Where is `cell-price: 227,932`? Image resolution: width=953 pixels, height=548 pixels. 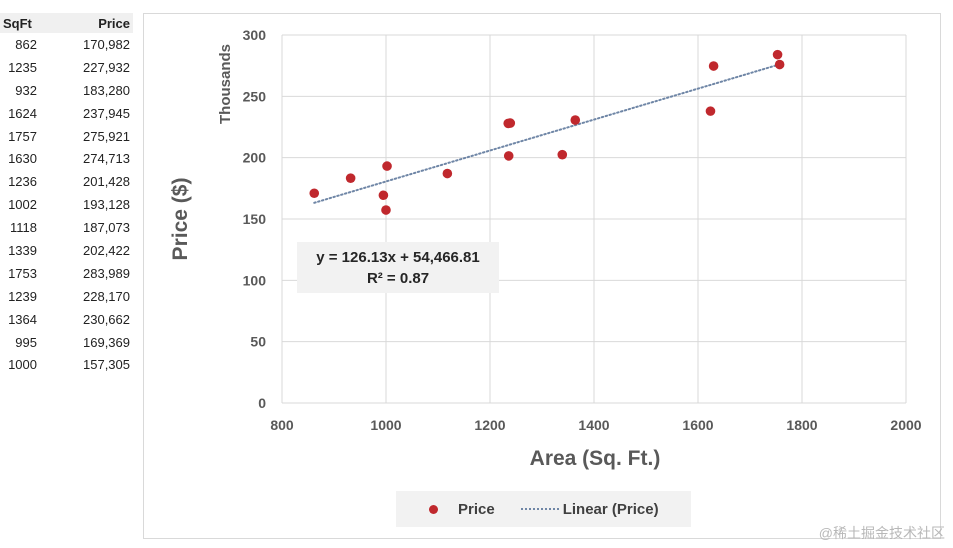
cell-price: 227,932 is located at coordinates (106, 67).